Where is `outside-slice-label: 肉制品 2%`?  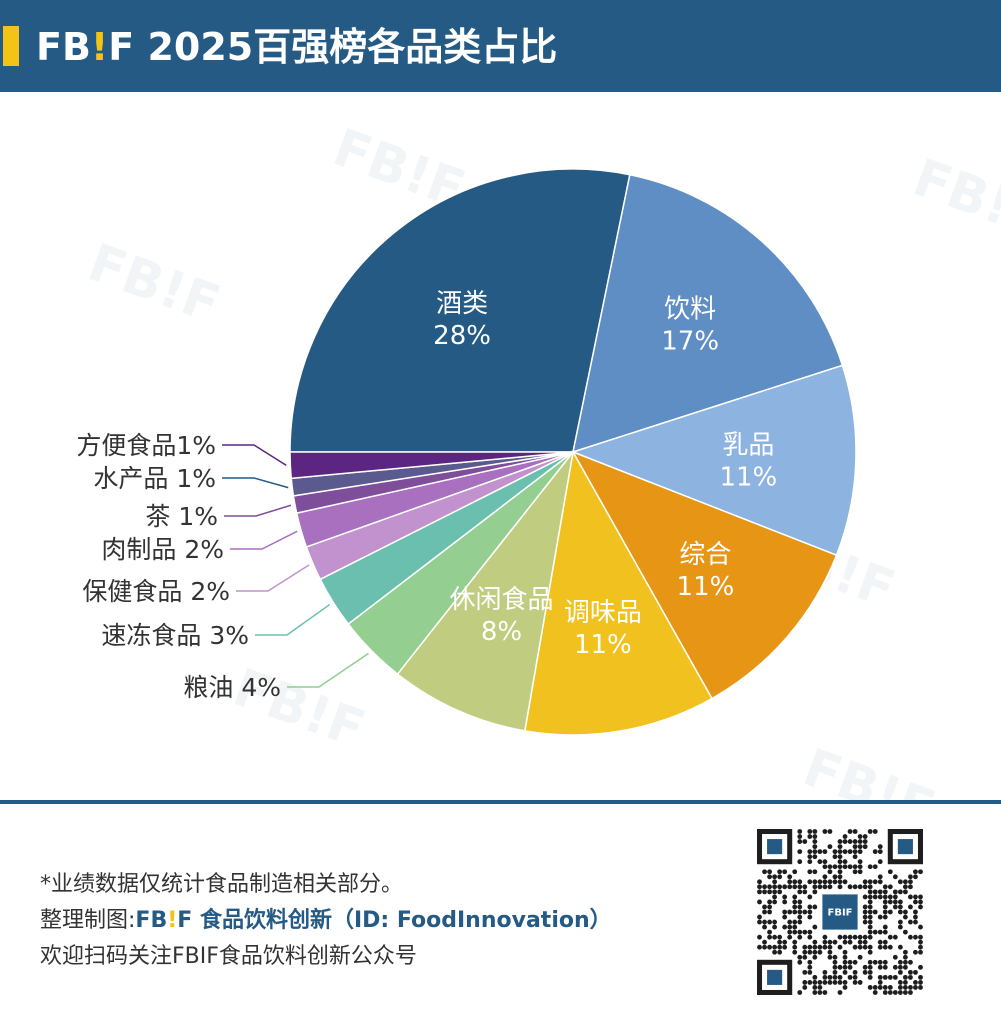 outside-slice-label: 肉制品 2% is located at coordinates (162, 549).